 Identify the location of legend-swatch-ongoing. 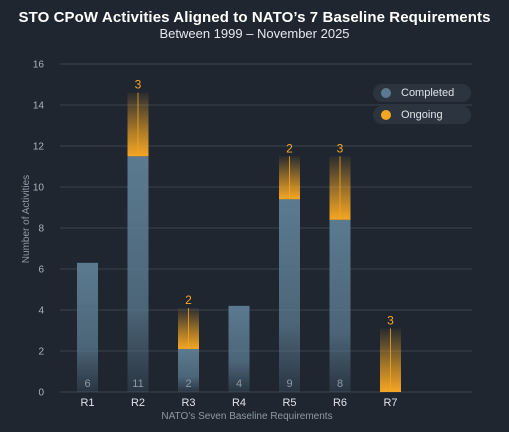
(386, 115).